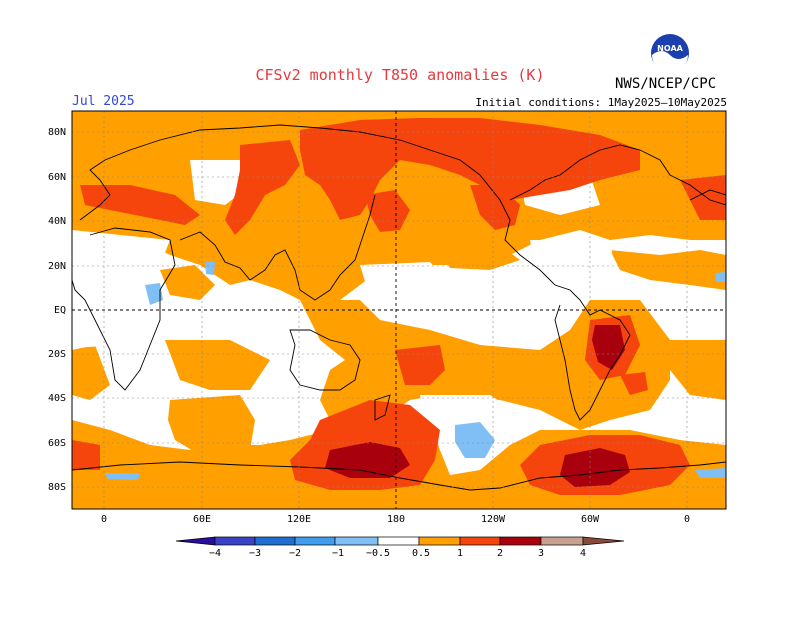  Describe the element at coordinates (57, 266) in the screenshot. I see `lat-label: 20N` at that location.